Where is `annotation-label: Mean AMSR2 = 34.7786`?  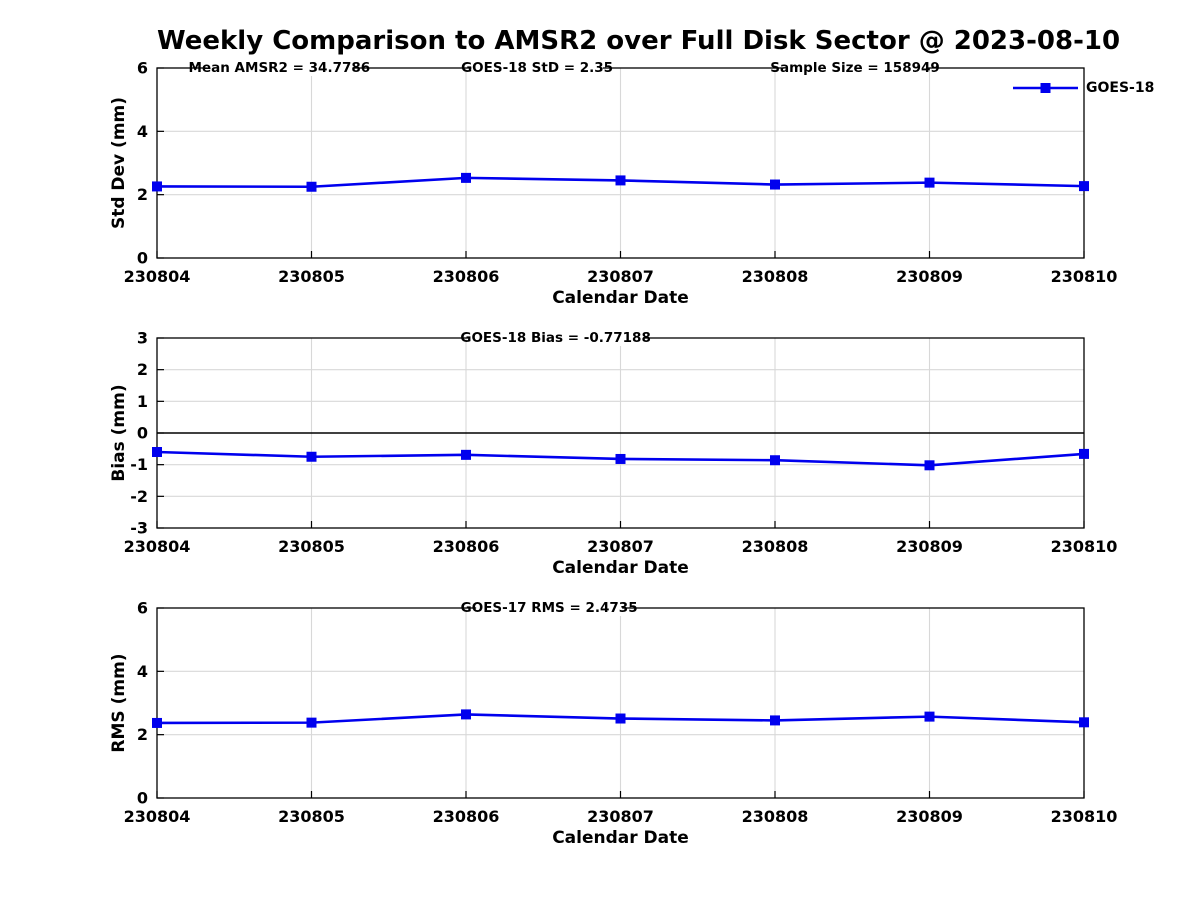
annotation-label: Mean AMSR2 = 34.7786 is located at coordinates (280, 68).